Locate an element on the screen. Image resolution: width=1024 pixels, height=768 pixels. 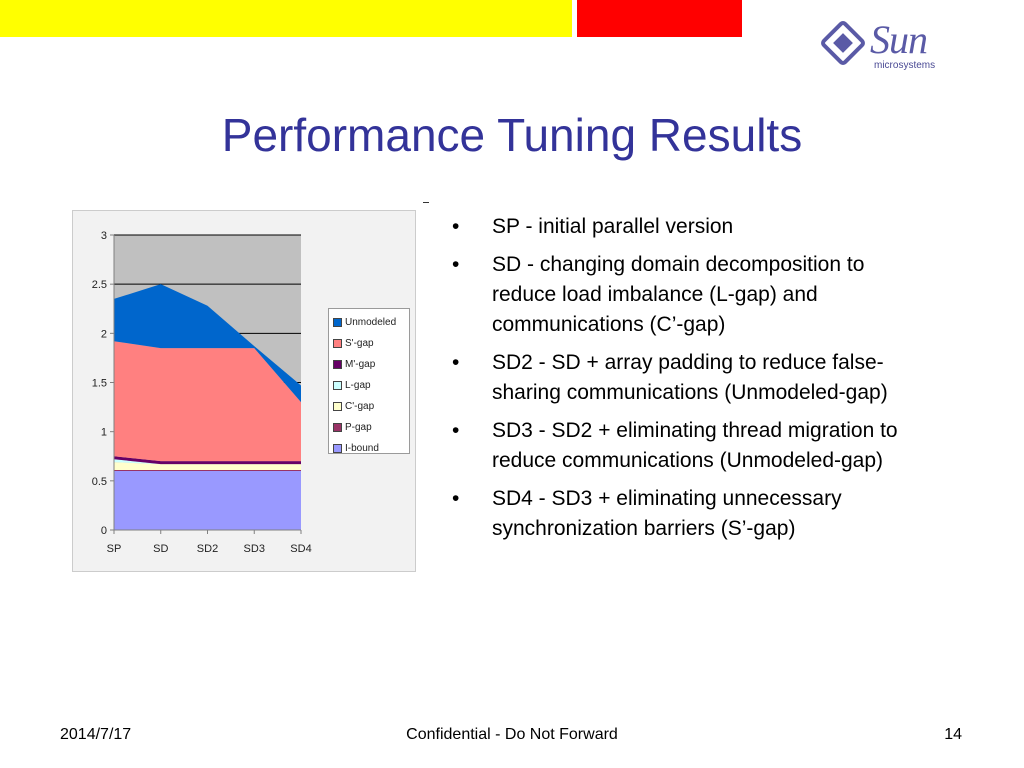
legend-item: P-gap is located at coordinates (371, 427).